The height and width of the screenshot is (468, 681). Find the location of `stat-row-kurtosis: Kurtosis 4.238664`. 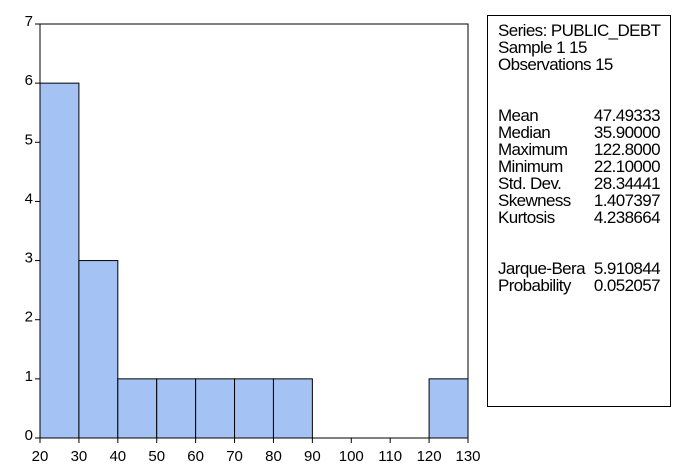

stat-row-kurtosis: Kurtosis 4.238664 is located at coordinates (579, 217).